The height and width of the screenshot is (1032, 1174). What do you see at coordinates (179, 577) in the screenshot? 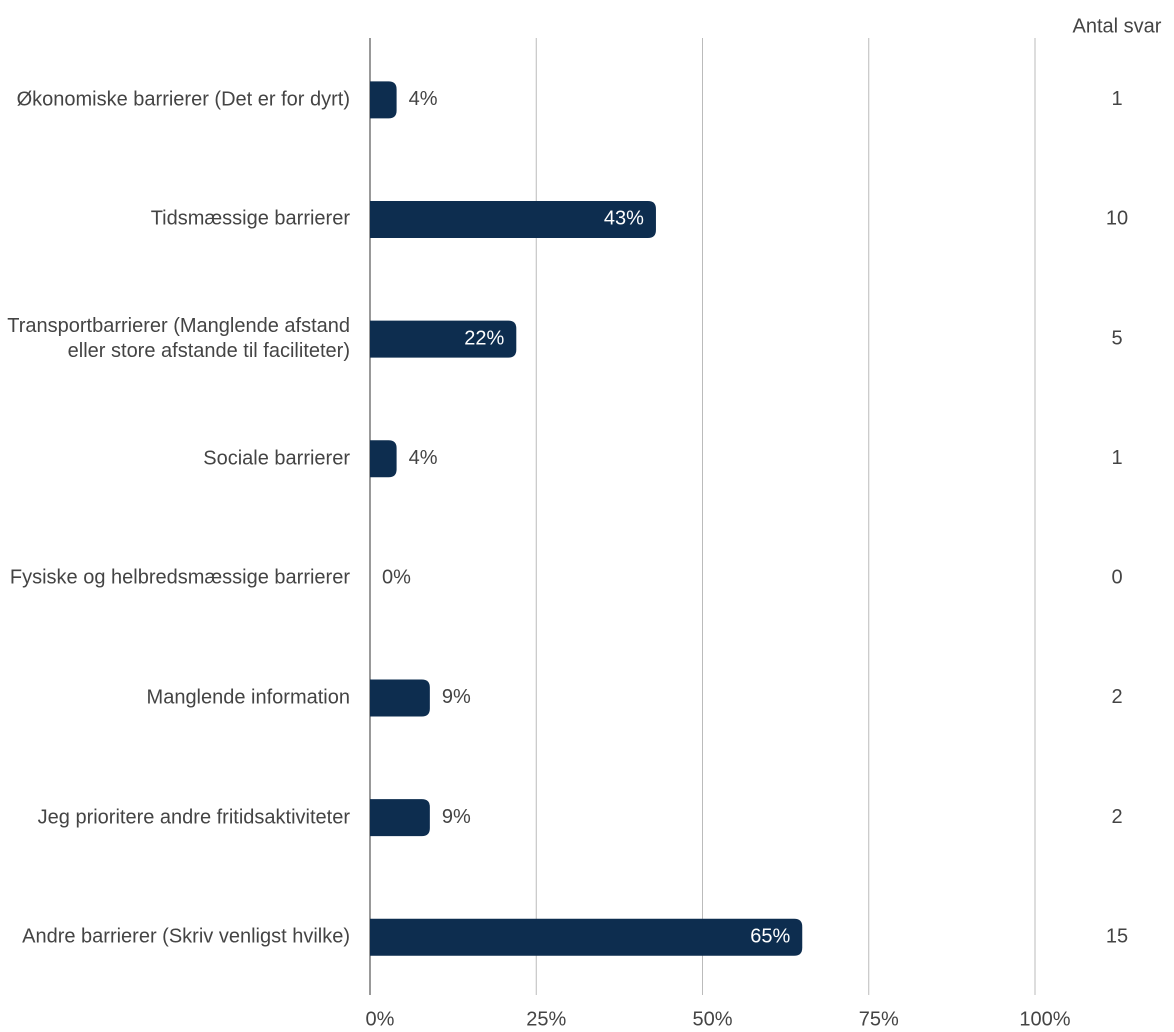
I see `category-label: Fysiske og helbredsmæssige barrierer` at bounding box center [179, 577].